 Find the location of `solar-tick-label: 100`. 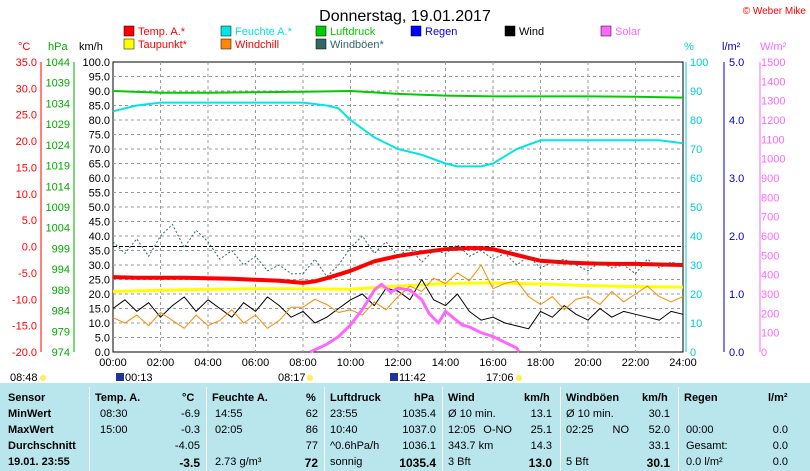

solar-tick-label: 100 is located at coordinates (770, 334).